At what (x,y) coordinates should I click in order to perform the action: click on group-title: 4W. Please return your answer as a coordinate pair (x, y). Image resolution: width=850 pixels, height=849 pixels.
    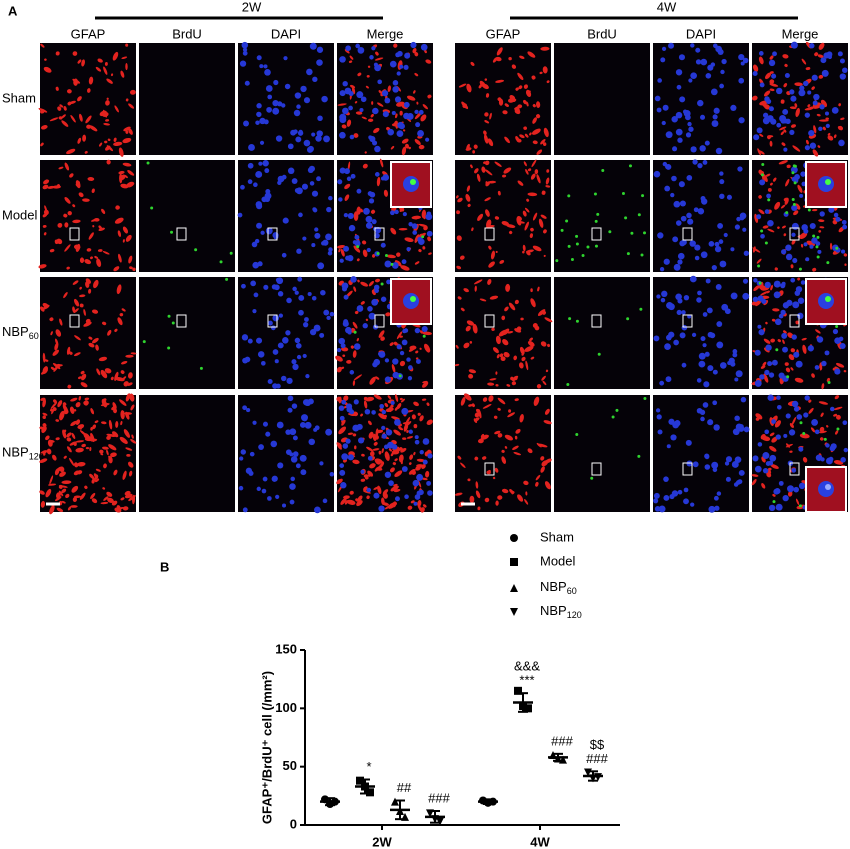
    Looking at the image, I should click on (667, 7).